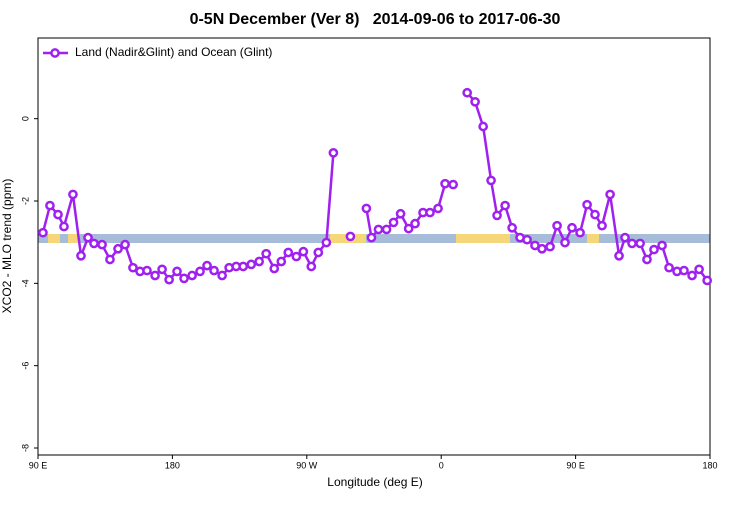 This screenshot has width=750, height=505. I want to click on y-tick-label: 0, so click(25, 118).